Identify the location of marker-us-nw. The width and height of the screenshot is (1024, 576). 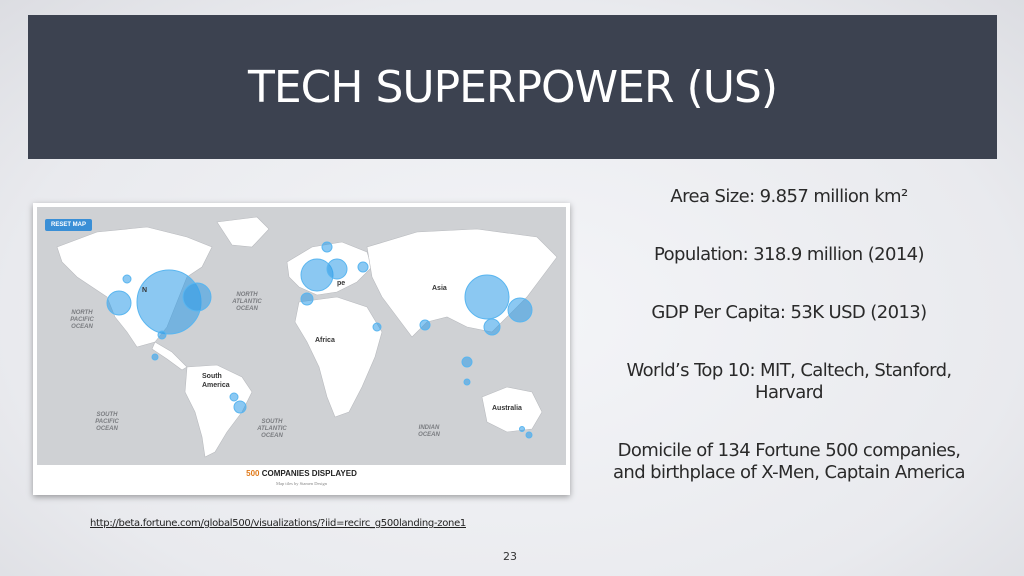
(127, 279).